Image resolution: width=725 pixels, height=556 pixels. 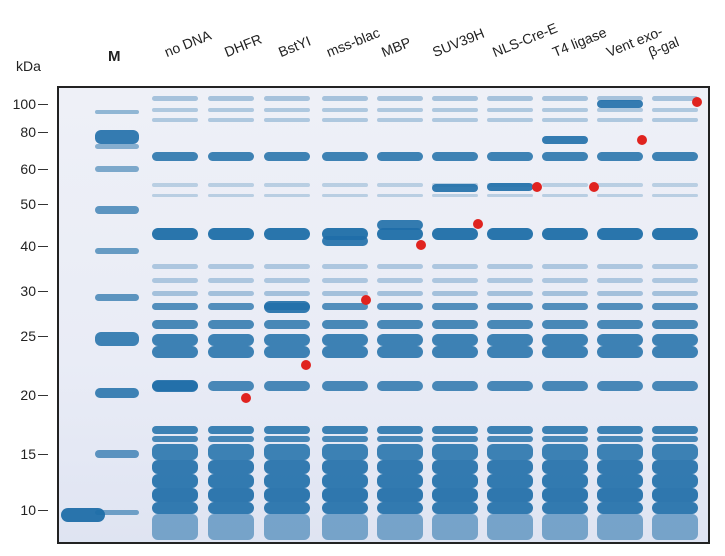 I want to click on kda-axis-title: kDa, so click(x=28, y=66).